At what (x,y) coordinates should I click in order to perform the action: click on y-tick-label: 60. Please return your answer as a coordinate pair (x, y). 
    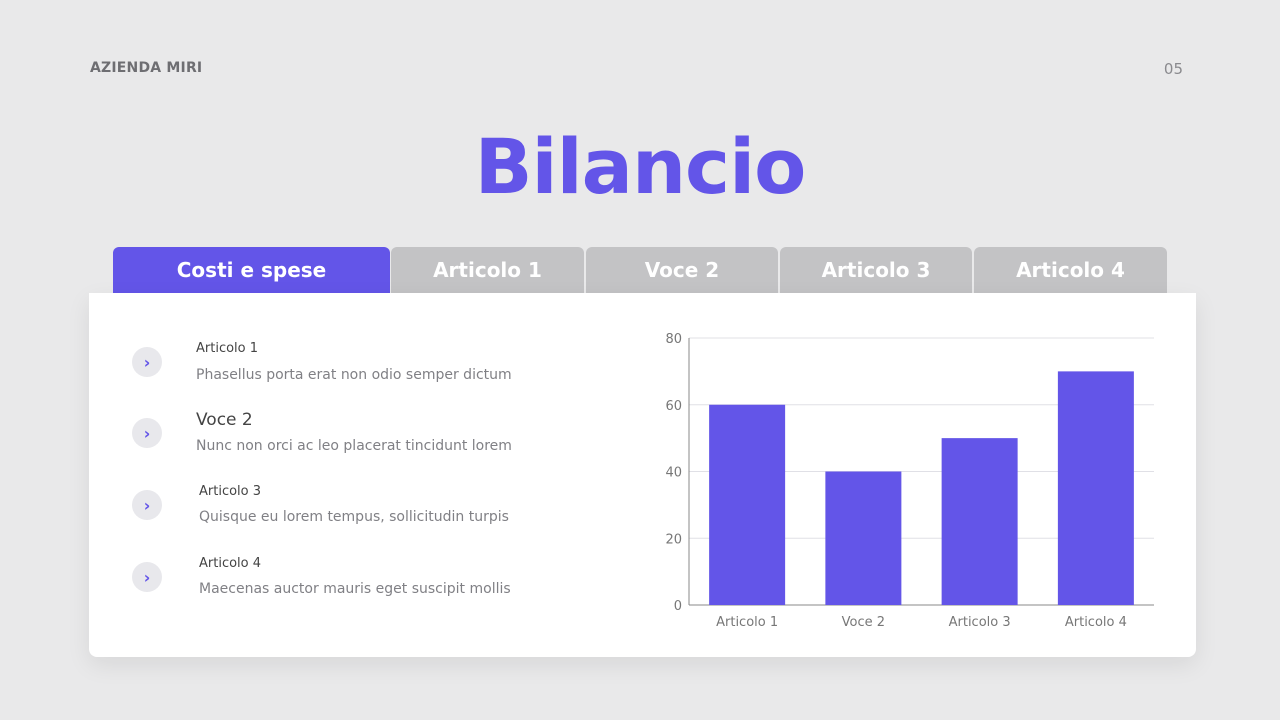
    Looking at the image, I should click on (673, 406).